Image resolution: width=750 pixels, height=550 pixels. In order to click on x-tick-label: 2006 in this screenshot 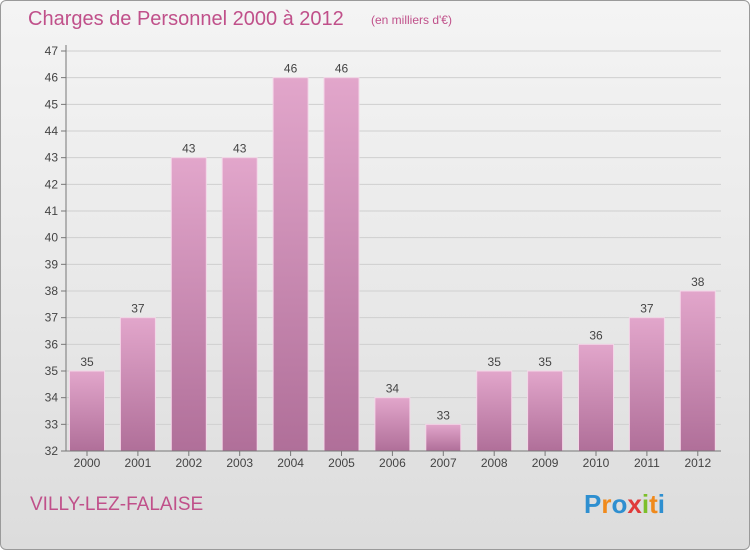, I will do `click(392, 463)`.